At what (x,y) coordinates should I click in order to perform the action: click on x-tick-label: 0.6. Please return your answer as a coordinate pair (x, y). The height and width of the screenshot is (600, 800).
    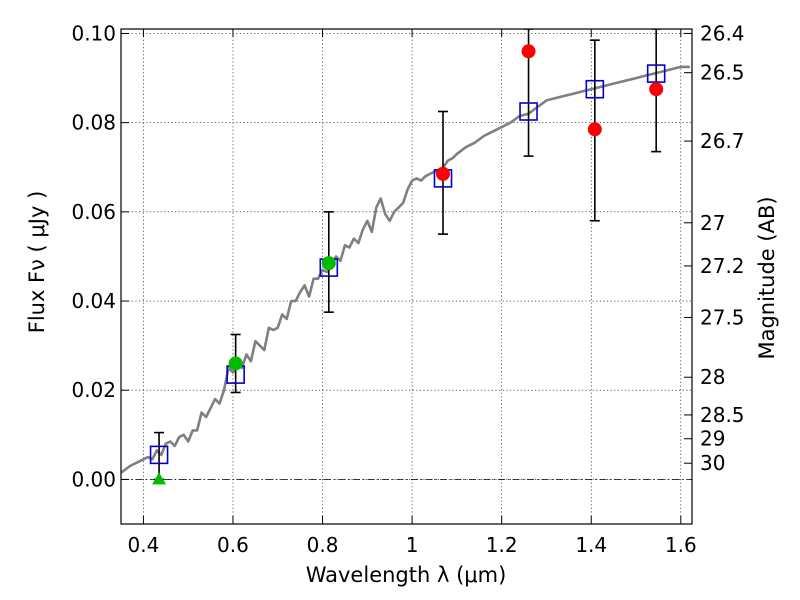
    Looking at the image, I should click on (233, 545).